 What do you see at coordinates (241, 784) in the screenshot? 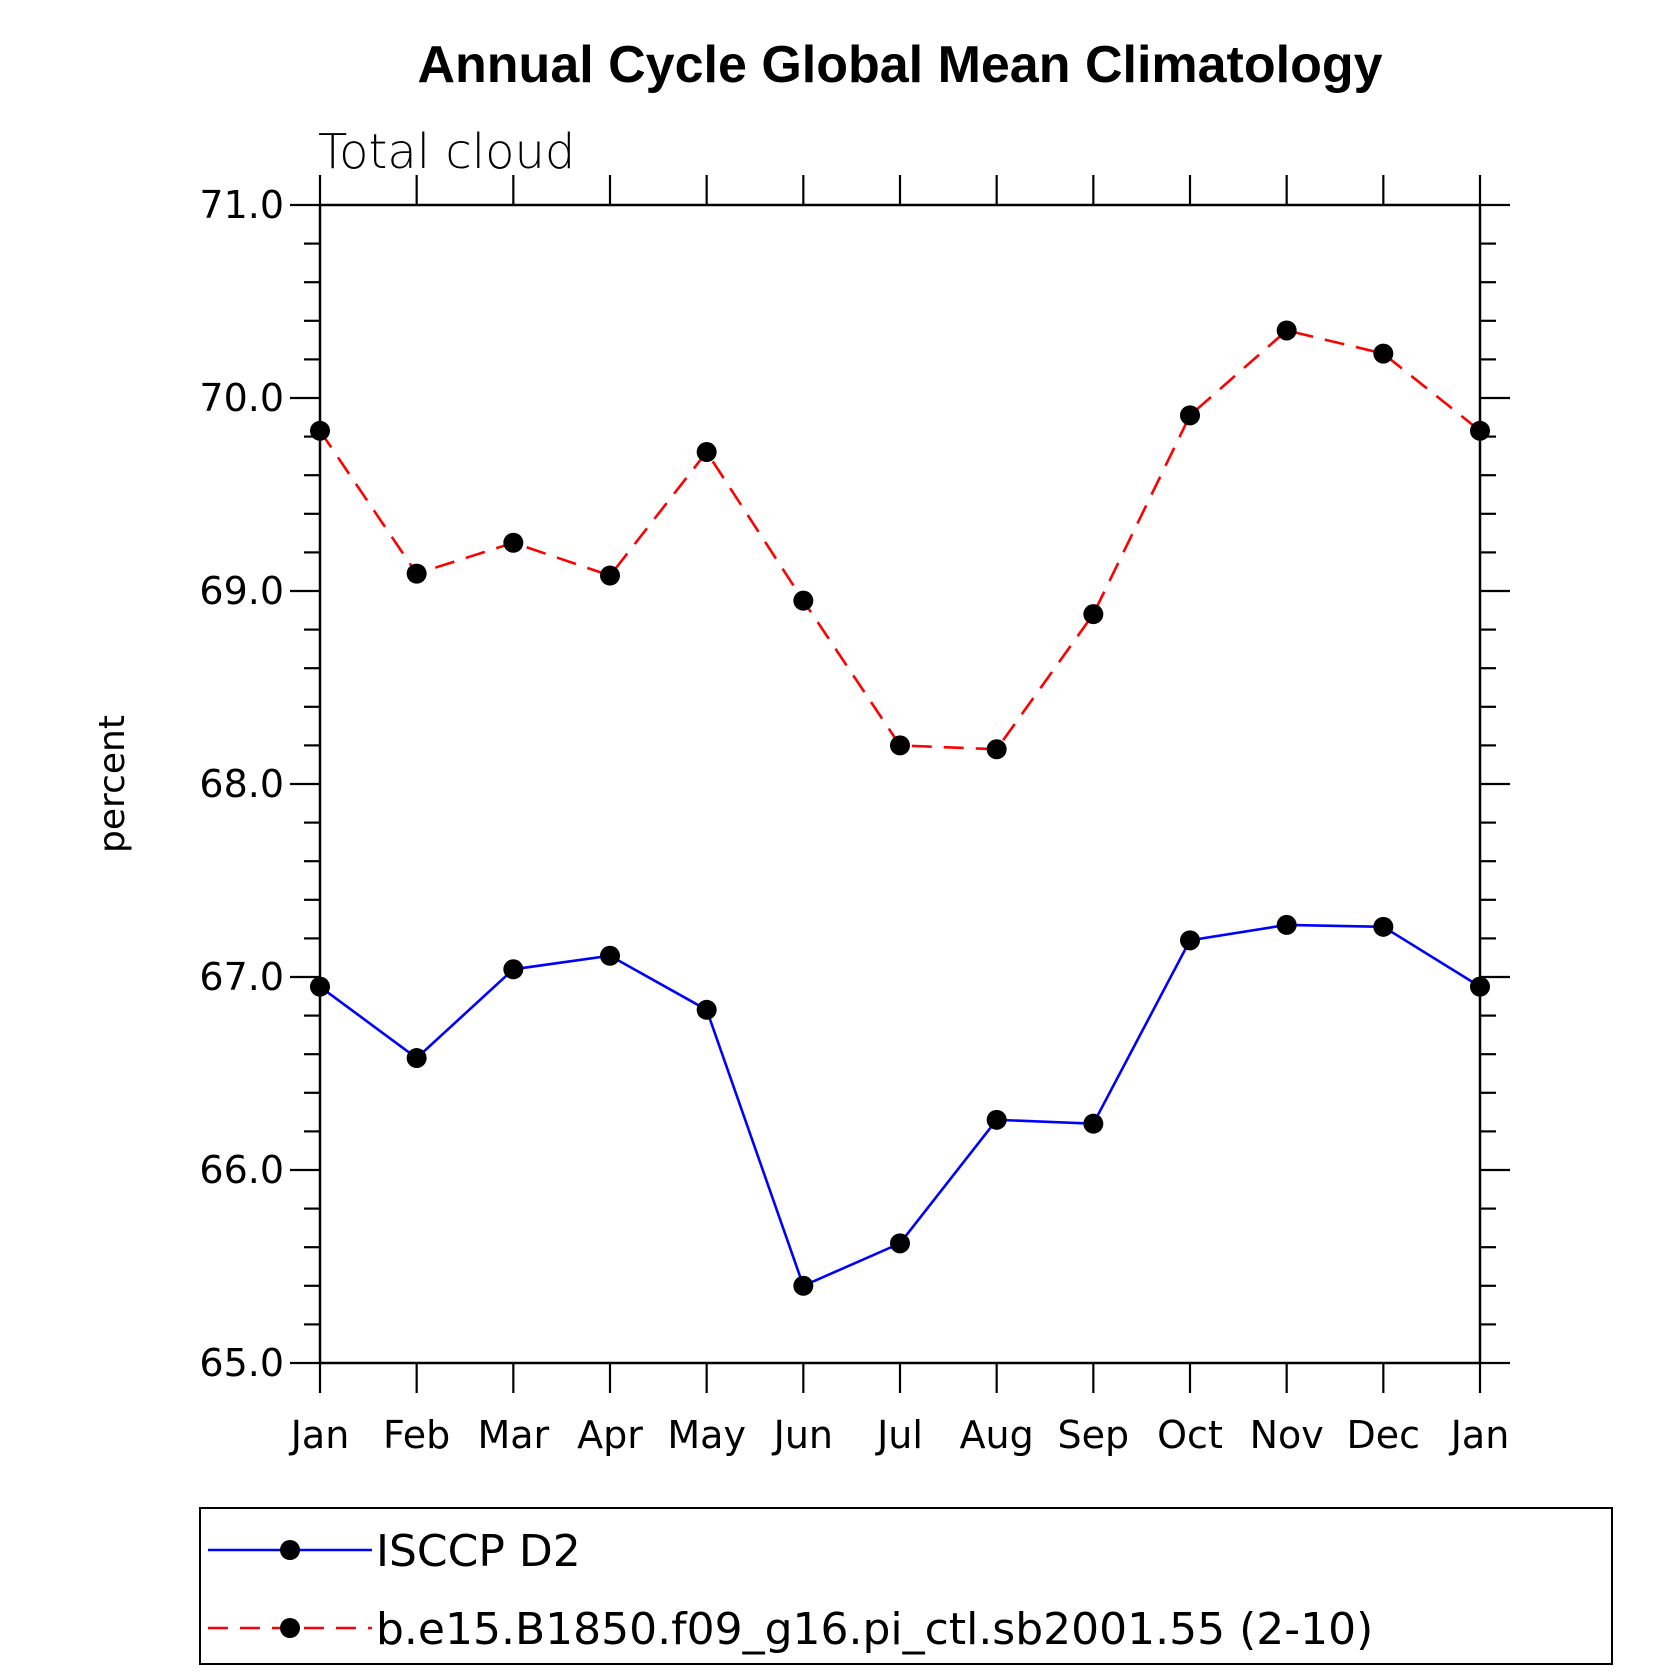
I see `y-tick-label: 68.0` at bounding box center [241, 784].